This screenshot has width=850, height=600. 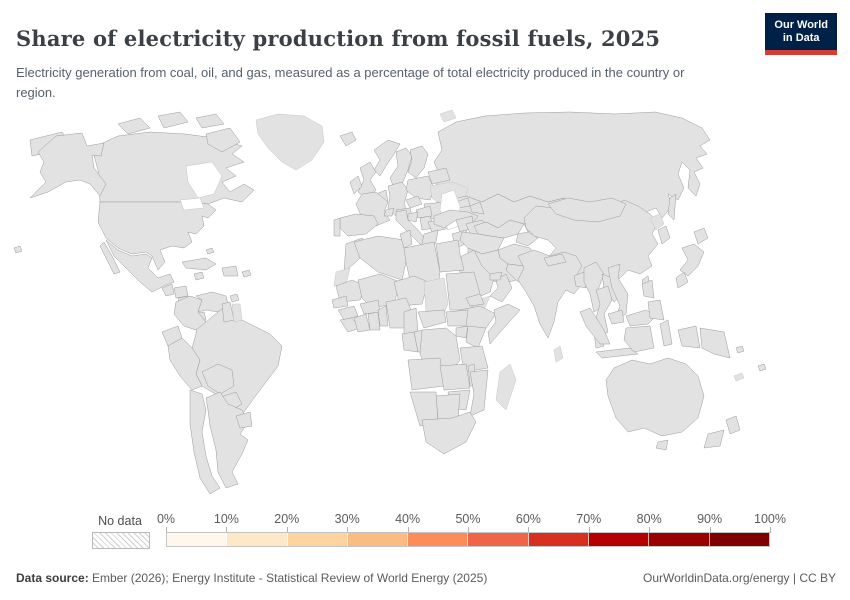 I want to click on country-croatia, so click(x=413, y=217).